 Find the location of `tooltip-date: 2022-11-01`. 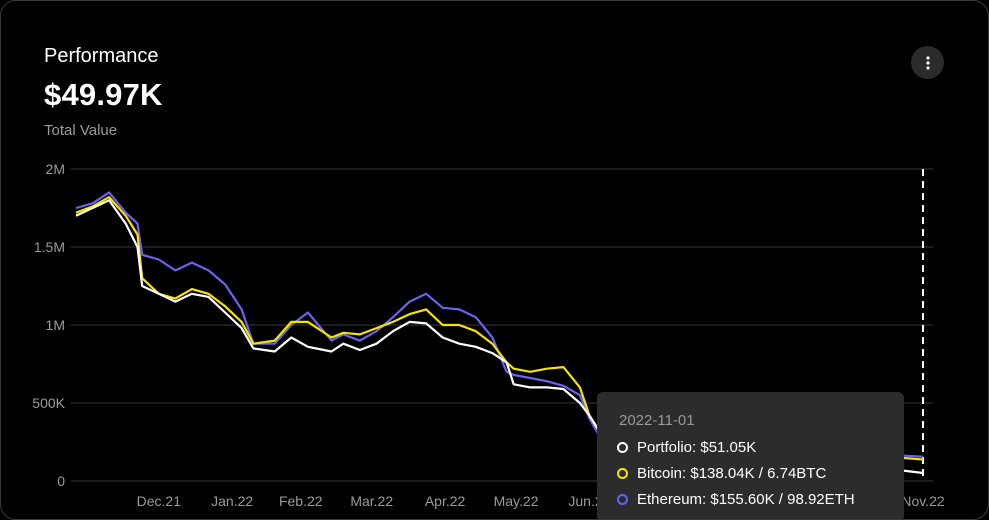

tooltip-date: 2022-11-01 is located at coordinates (657, 420).